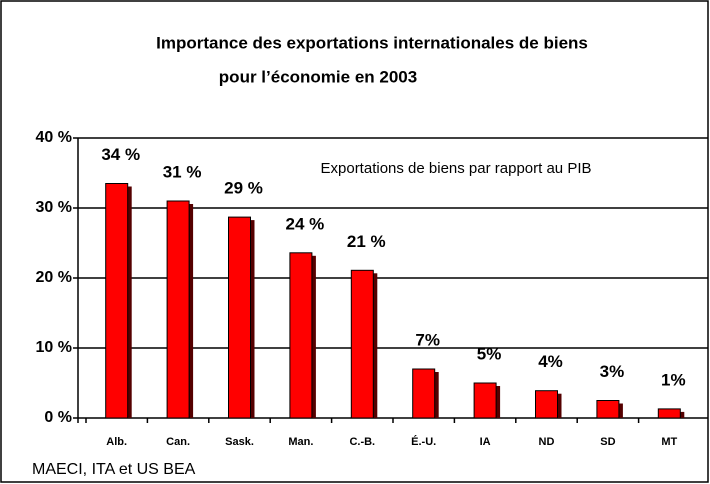  I want to click on value-label: 34 %, so click(120, 154).